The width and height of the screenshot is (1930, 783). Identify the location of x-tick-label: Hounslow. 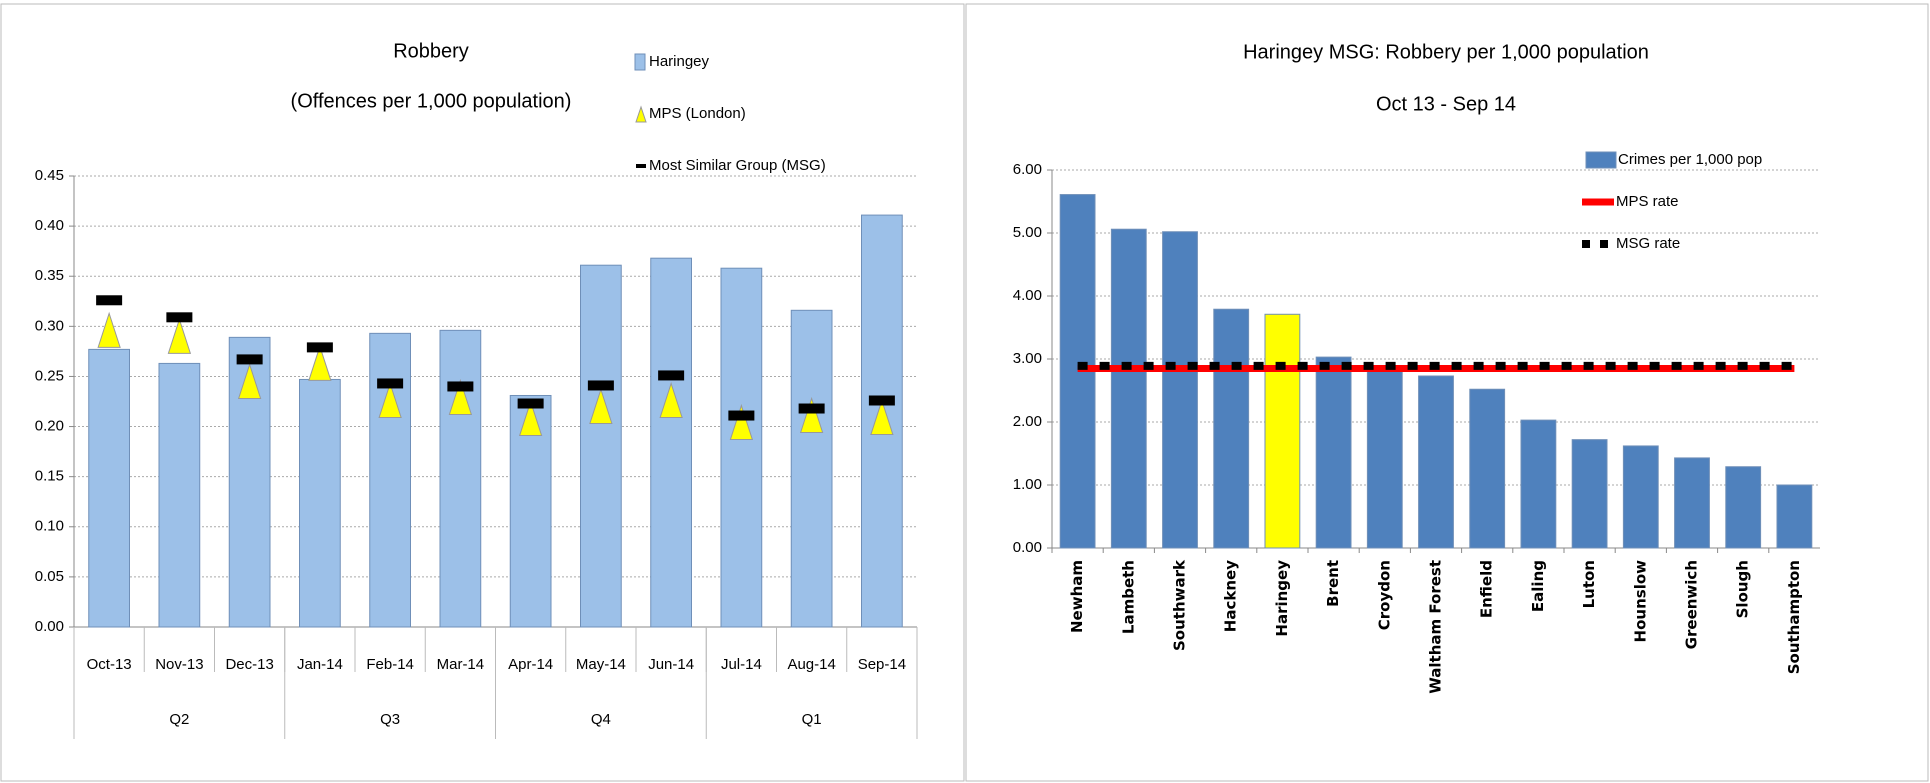
(1640, 601).